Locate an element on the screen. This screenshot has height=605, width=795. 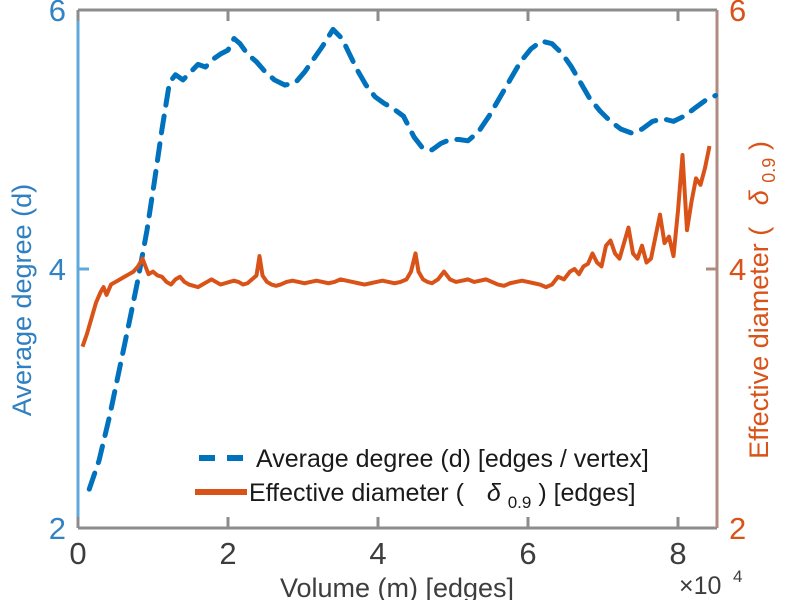
y-axis-right-title-suffix: ) is located at coordinates (759, 145).